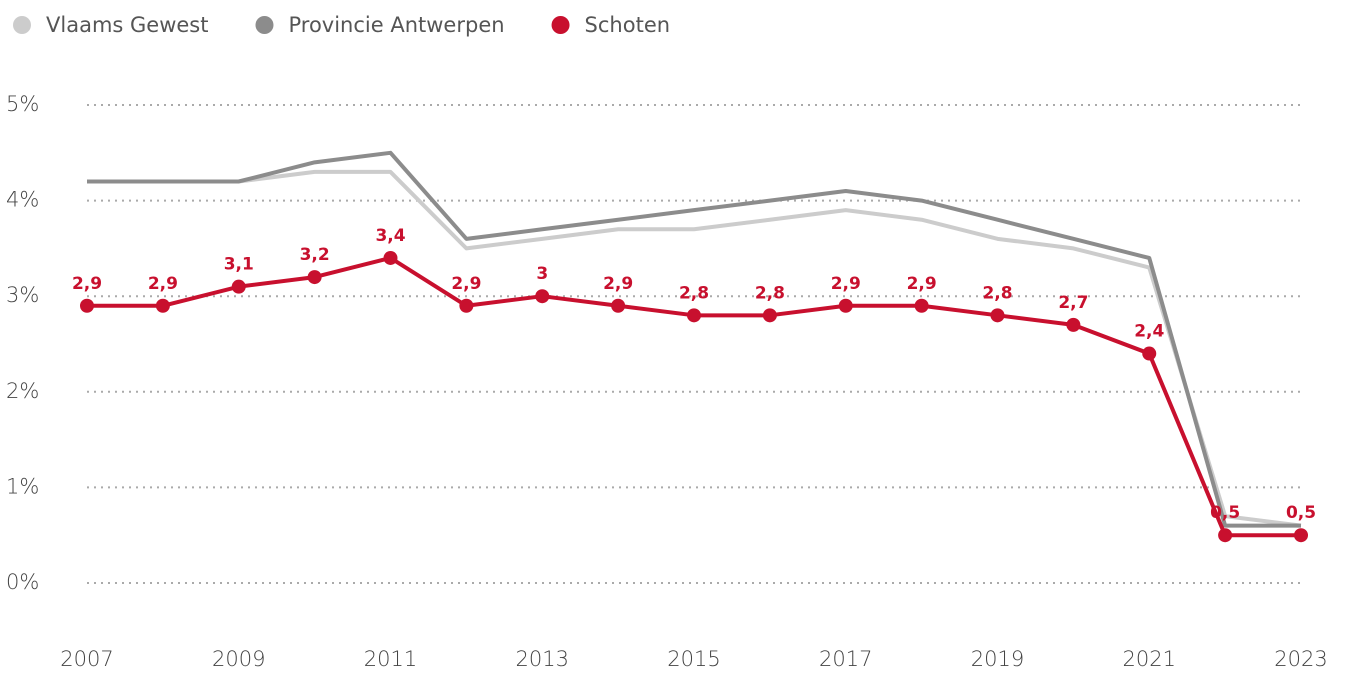  Describe the element at coordinates (845, 659) in the screenshot. I see `x-tick-label: 2017` at that location.